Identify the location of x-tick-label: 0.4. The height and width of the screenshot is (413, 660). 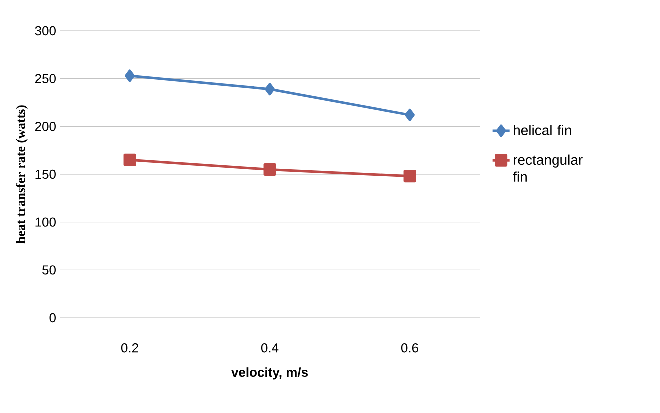
(270, 348).